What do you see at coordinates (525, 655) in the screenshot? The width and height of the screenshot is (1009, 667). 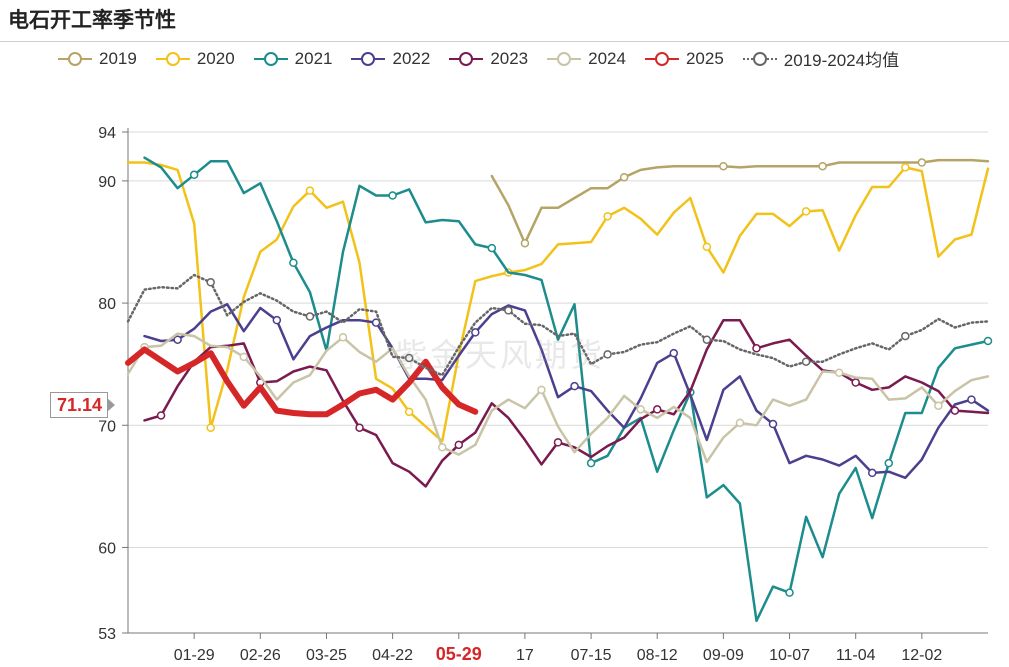 I see `x-tick-label: 17` at bounding box center [525, 655].